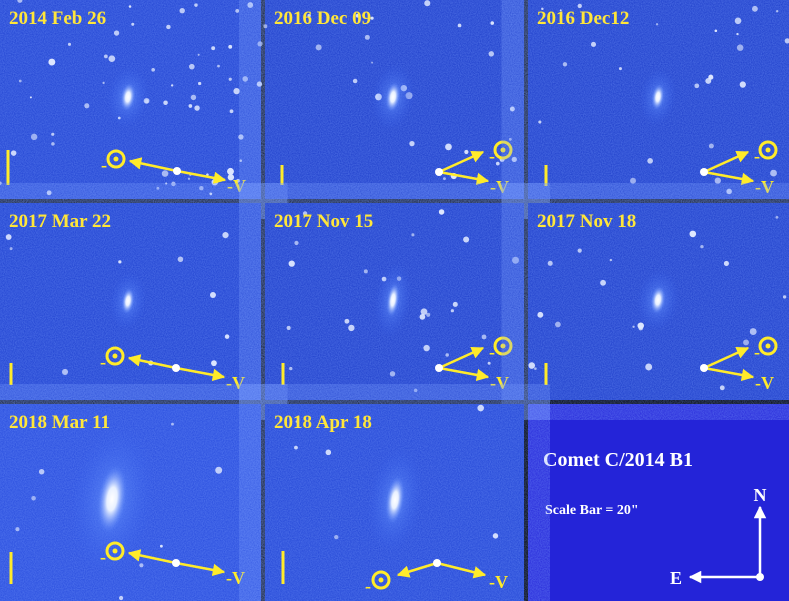 The height and width of the screenshot is (601, 789). Describe the element at coordinates (658, 502) in the screenshot. I see `legend-panel: Comet C/2014 B1 Scale Bar = 20" N E` at that location.